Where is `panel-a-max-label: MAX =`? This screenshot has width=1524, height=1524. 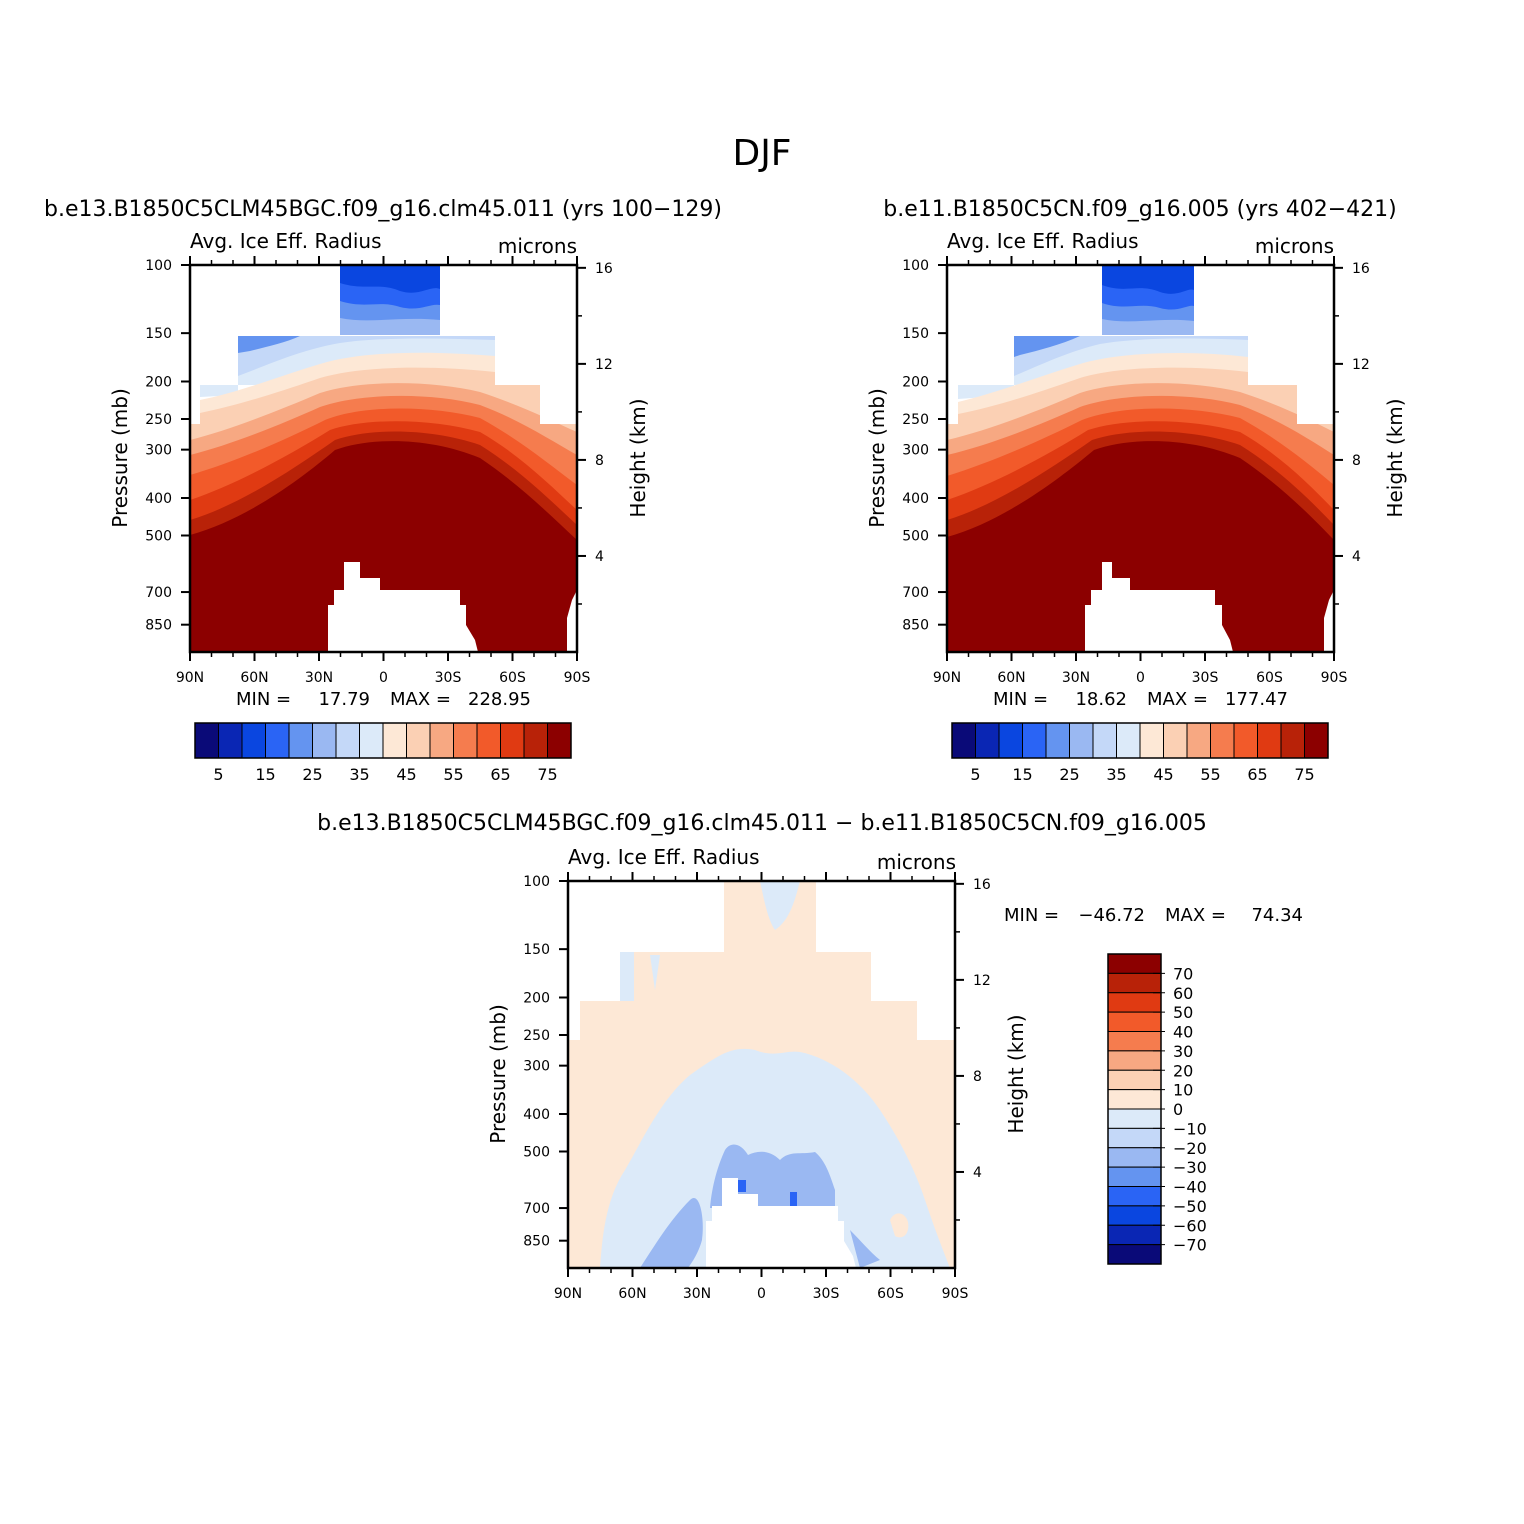 panel-a-max-label: MAX = is located at coordinates (420, 699).